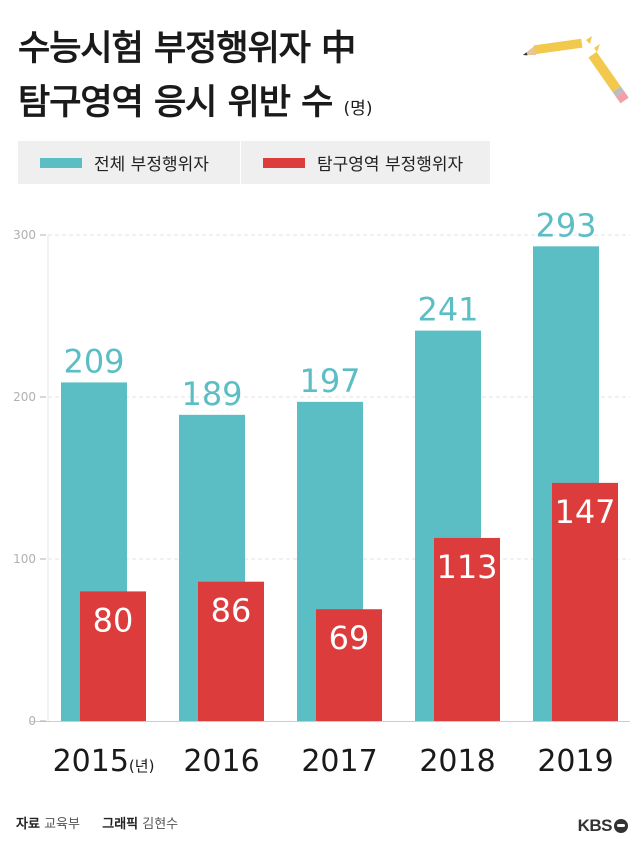 This screenshot has width=640, height=854. Describe the element at coordinates (349, 665) in the screenshot. I see `bar-inquiry-2017` at that location.